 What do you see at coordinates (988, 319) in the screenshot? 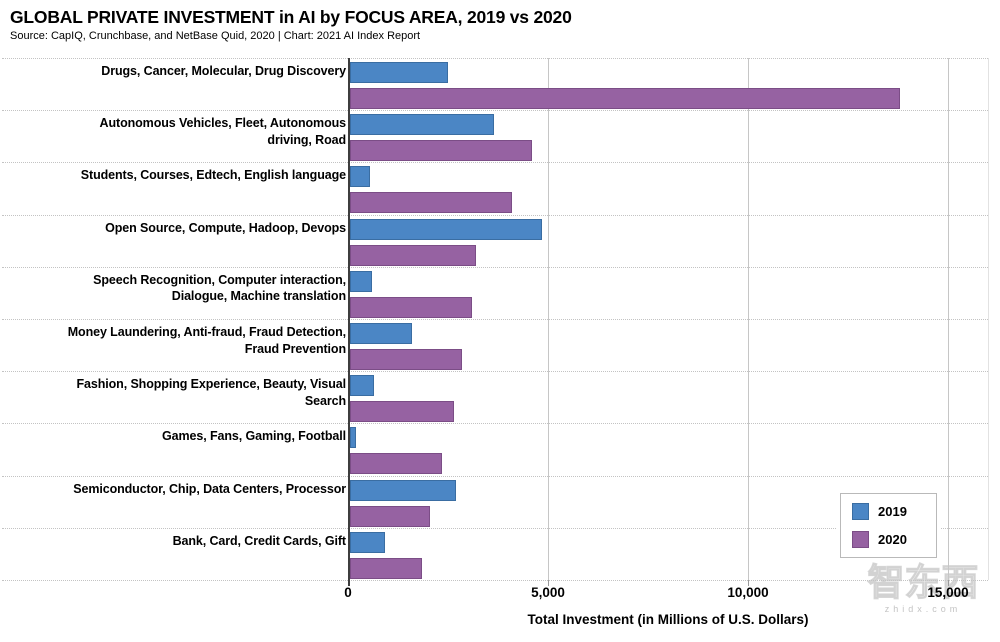
I see `plot-right-border` at bounding box center [988, 319].